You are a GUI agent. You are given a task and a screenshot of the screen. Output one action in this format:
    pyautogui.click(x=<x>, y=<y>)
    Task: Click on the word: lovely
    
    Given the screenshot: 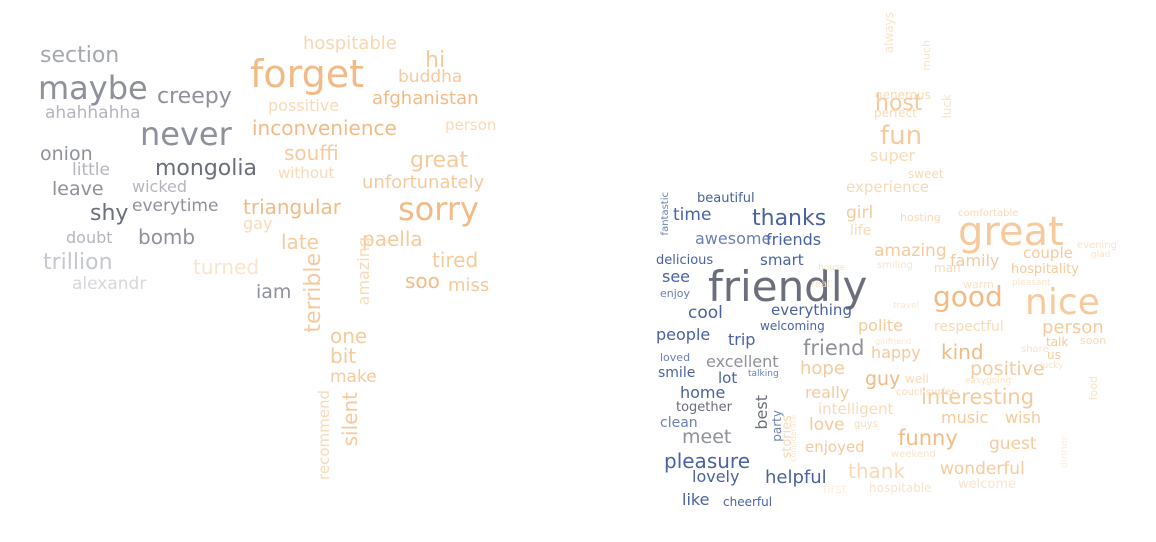 What is the action you would take?
    pyautogui.click(x=716, y=476)
    